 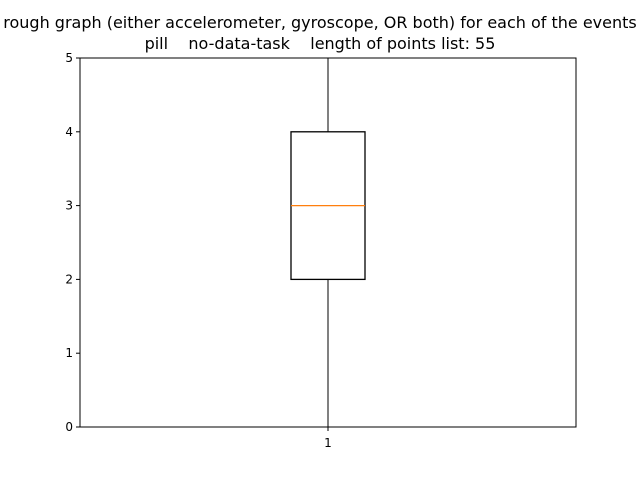 I want to click on y-axis-ticks: 0 1 2 3 4 5, so click(x=72, y=242).